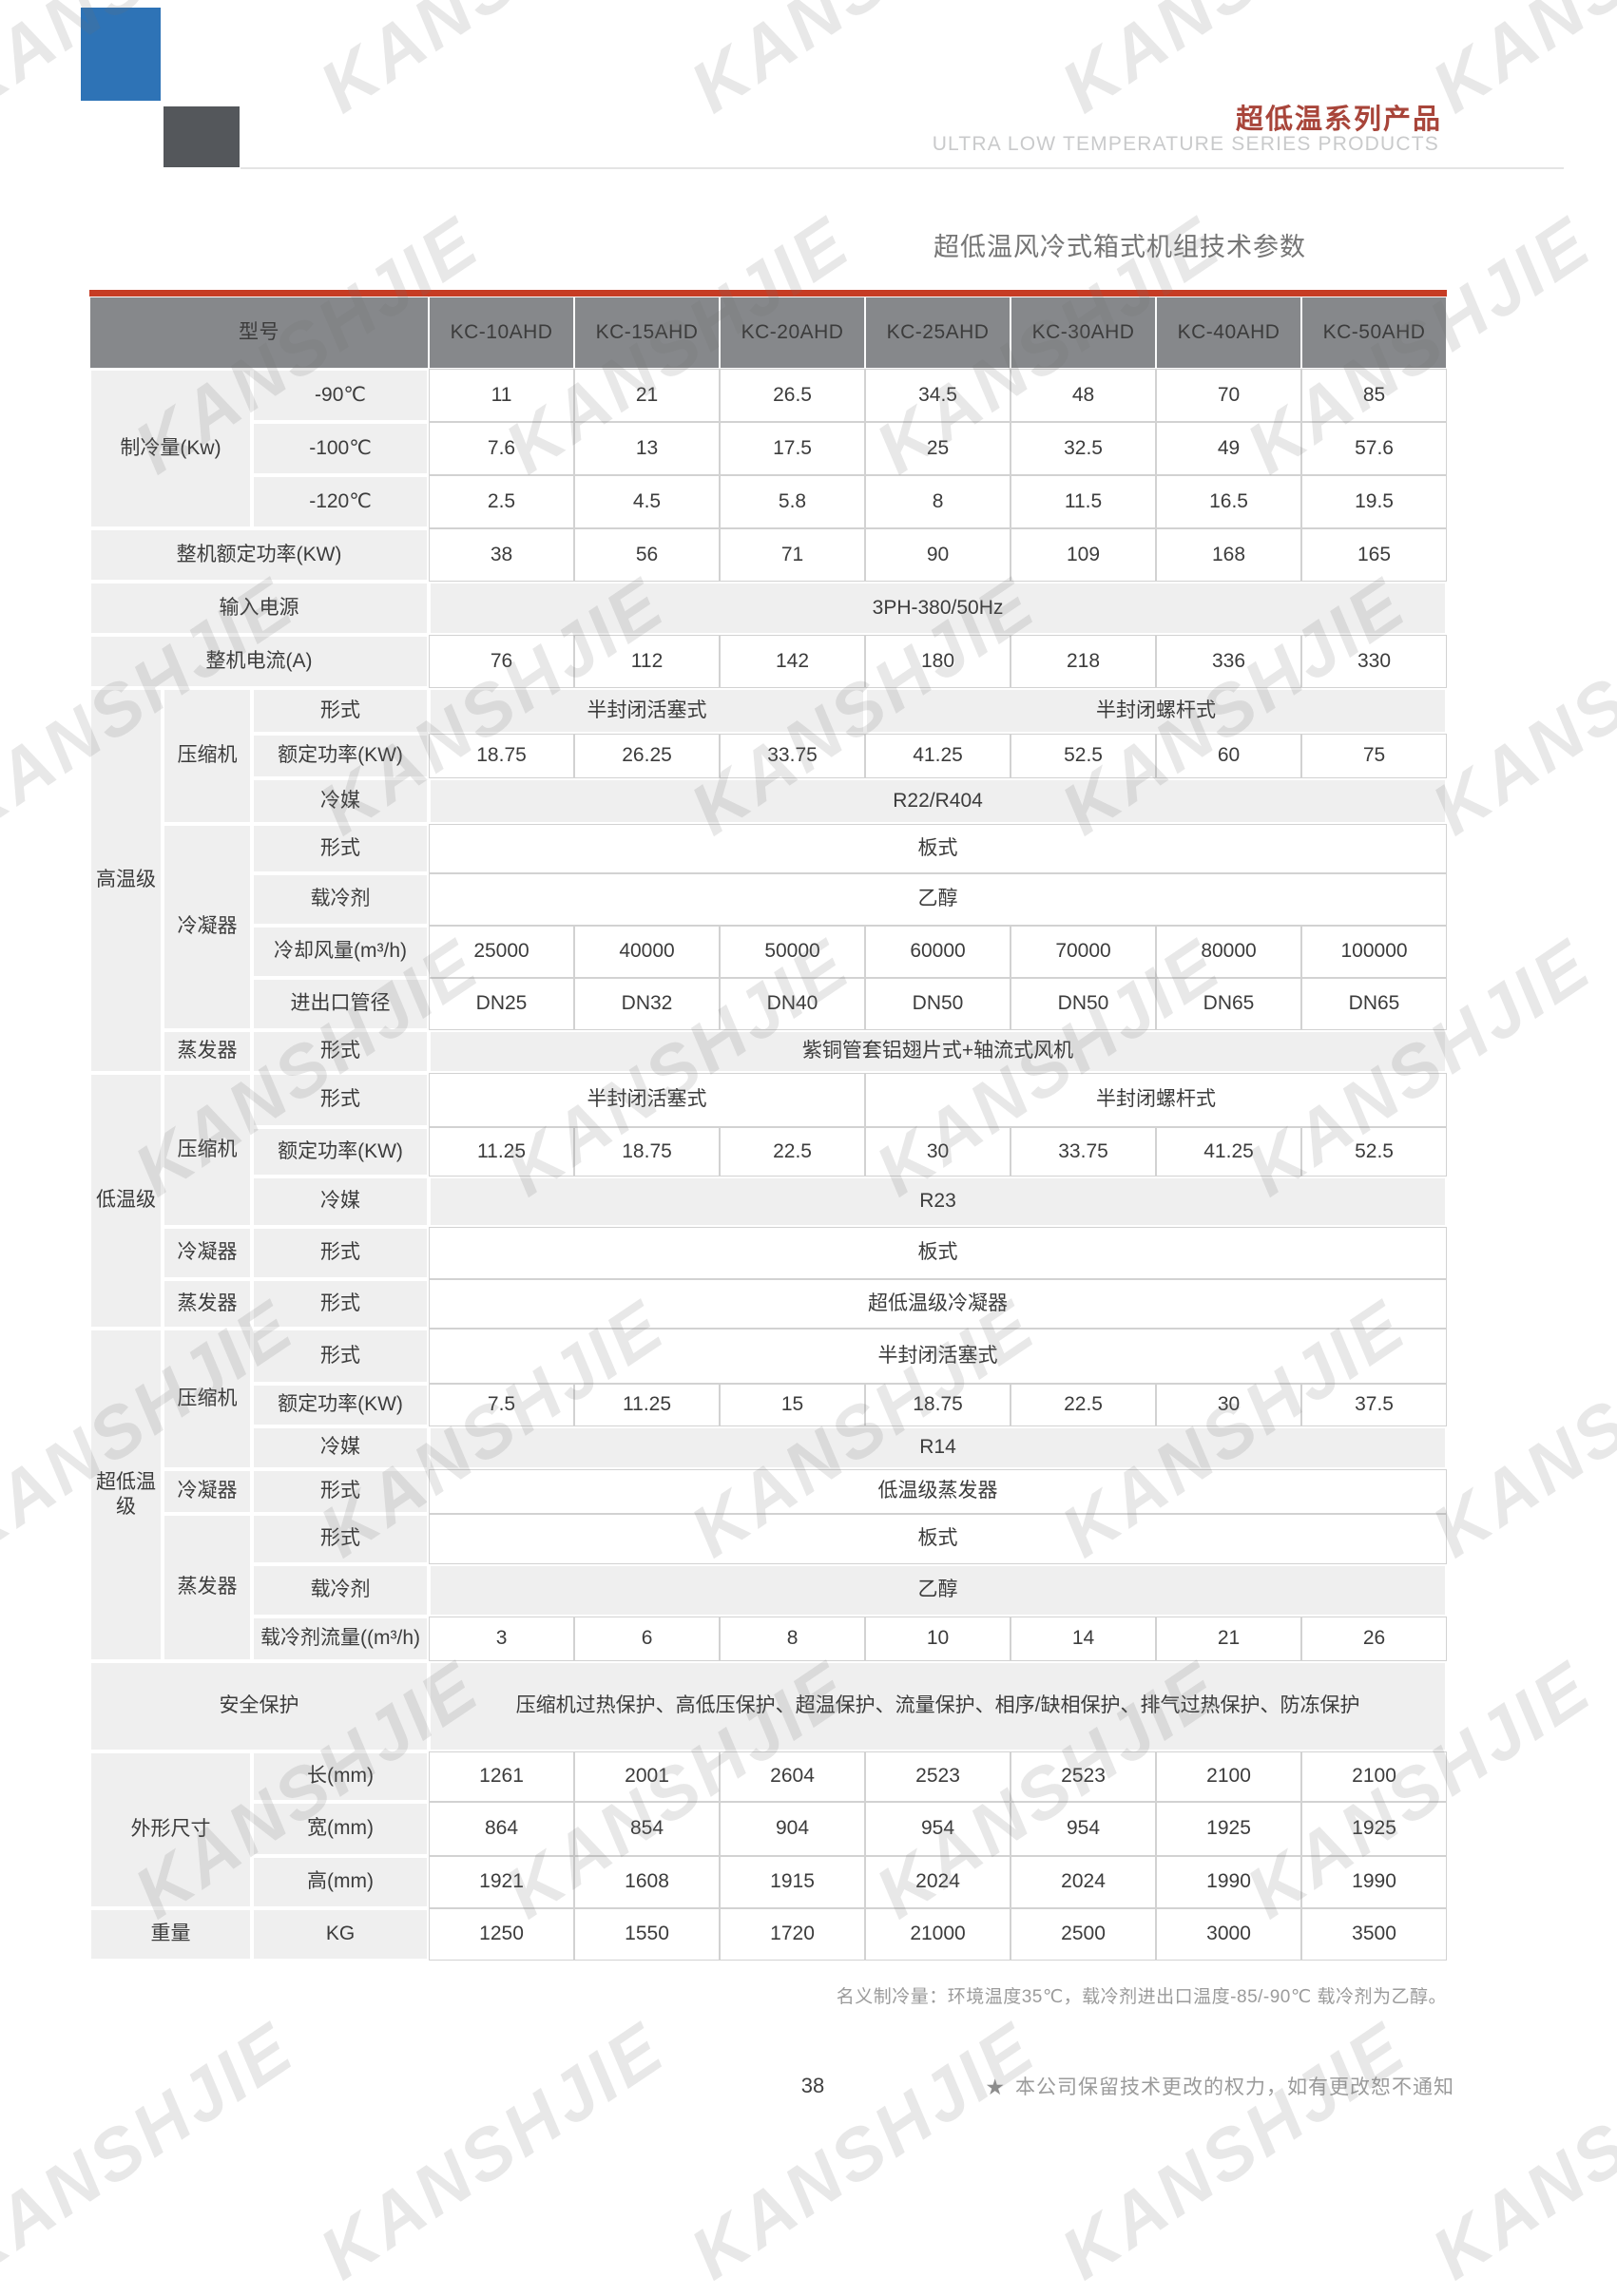 The image size is (1617, 2296). Describe the element at coordinates (1374, 952) in the screenshot. I see `cell-value: 100000` at that location.